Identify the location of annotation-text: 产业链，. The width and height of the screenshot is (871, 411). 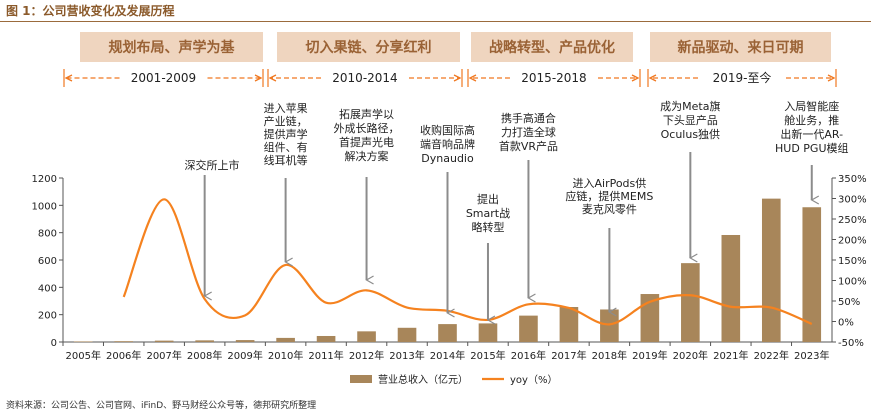
(286, 121).